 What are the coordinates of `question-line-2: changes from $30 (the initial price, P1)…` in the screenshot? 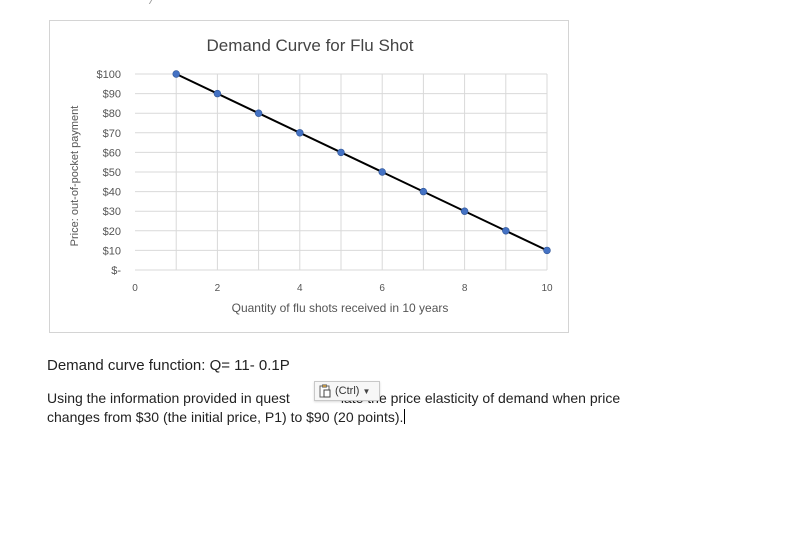 It's located at (226, 417).